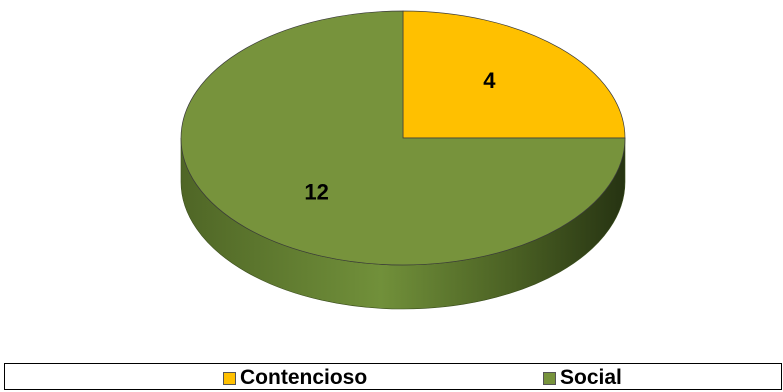 This screenshot has height=392, width=783. I want to click on legend-swatch-social, so click(549, 378).